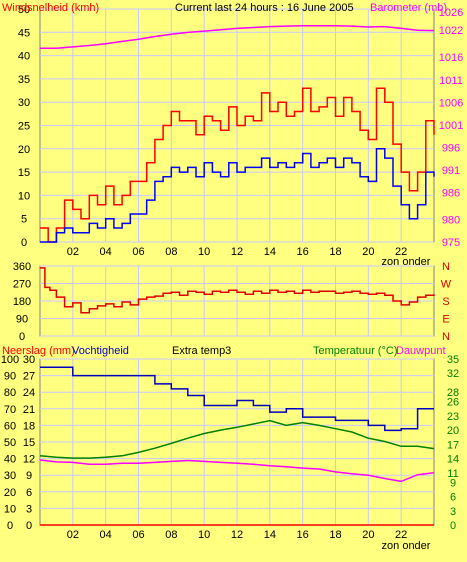  What do you see at coordinates (453, 417) in the screenshot?
I see `temperature-tick-label: 23` at bounding box center [453, 417].